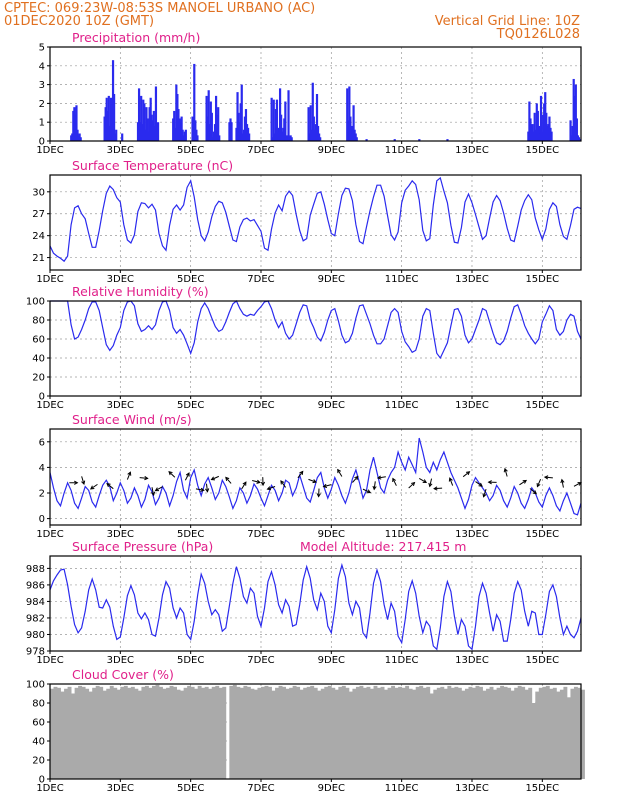 This screenshot has width=618, height=800. Describe the element at coordinates (315, 94) in the screenshot. I see `precipitation-frame` at that location.